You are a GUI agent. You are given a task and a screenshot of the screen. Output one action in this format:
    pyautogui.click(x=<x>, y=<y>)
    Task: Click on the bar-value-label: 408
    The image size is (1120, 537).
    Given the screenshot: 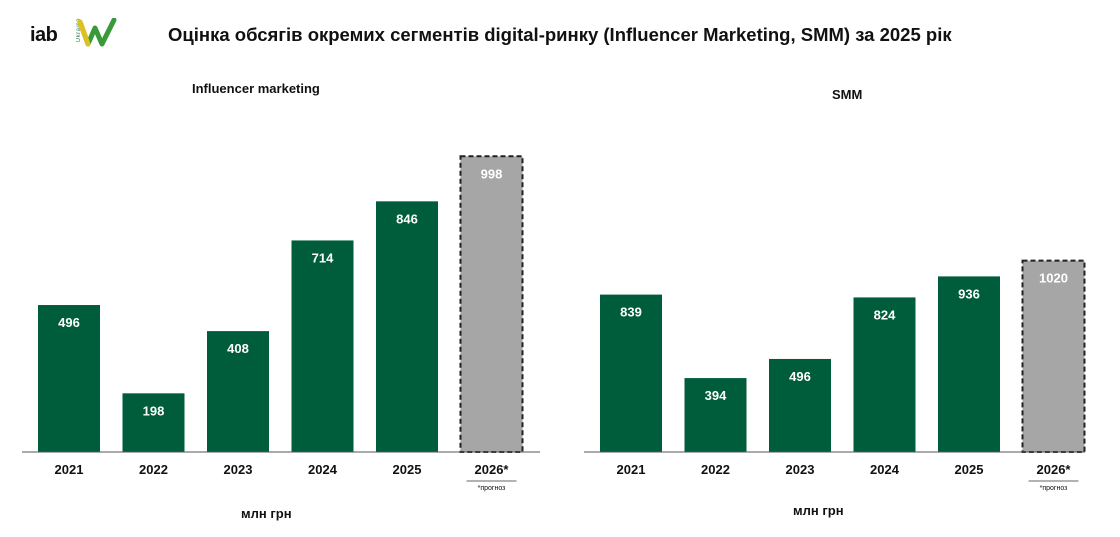 What is the action you would take?
    pyautogui.click(x=238, y=348)
    